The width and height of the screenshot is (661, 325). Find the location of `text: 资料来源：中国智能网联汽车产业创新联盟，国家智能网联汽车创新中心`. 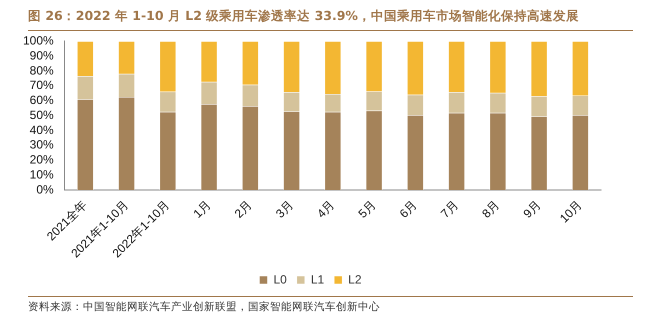

text: 资料来源：中国智能网联汽车产业创新联盟，国家智能网联汽车创新中心 is located at coordinates (330, 305).